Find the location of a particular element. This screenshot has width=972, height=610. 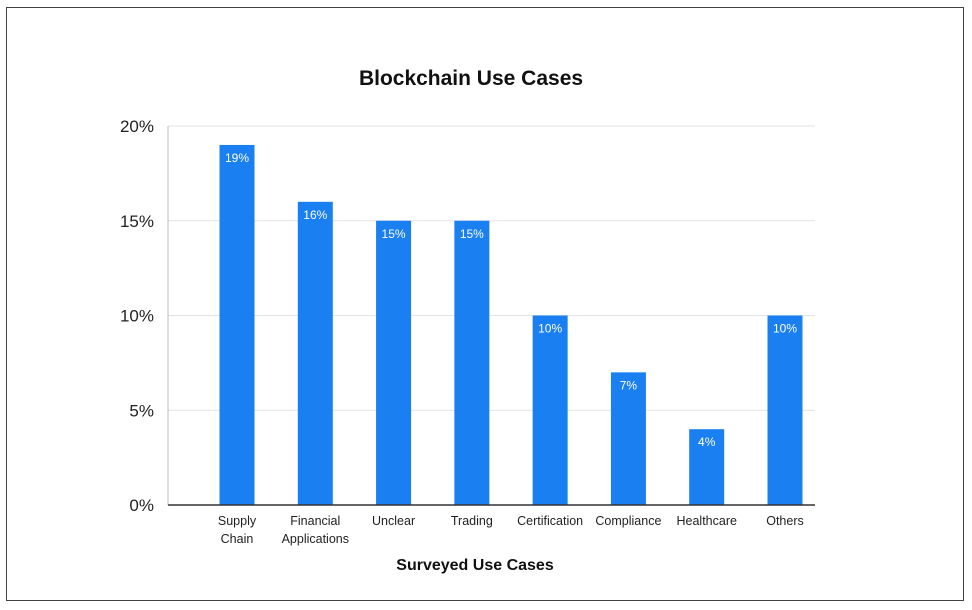

chart-title: Blockchain Use Cases is located at coordinates (471, 78).